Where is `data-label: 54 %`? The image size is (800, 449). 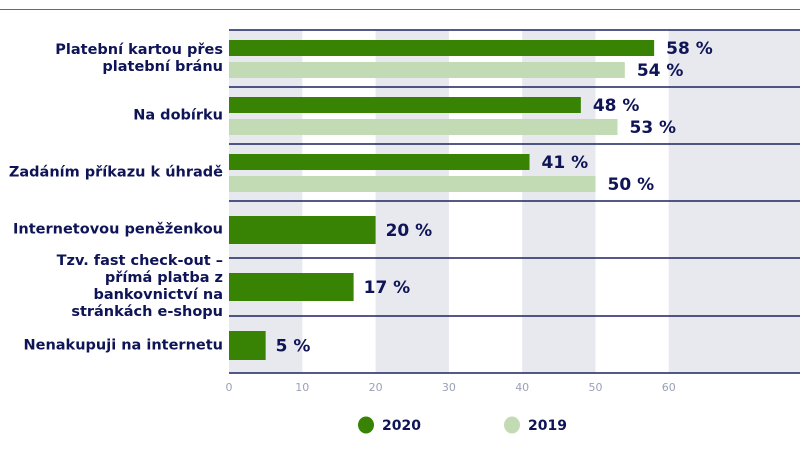
data-label: 54 % is located at coordinates (660, 71).